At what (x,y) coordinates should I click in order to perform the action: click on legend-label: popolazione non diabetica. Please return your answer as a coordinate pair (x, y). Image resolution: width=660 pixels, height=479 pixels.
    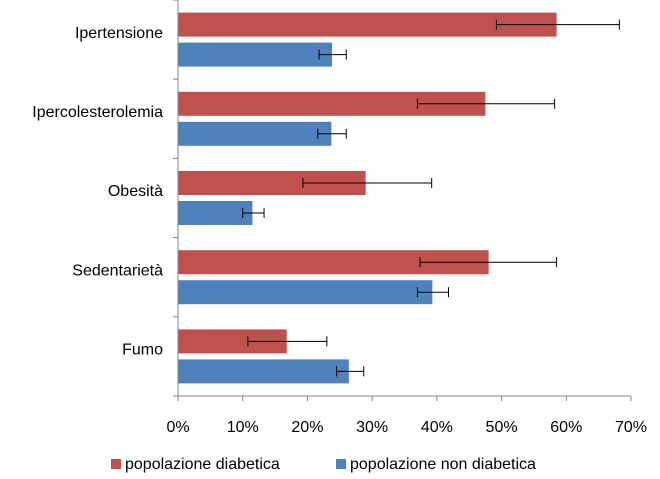
    Looking at the image, I should click on (443, 464).